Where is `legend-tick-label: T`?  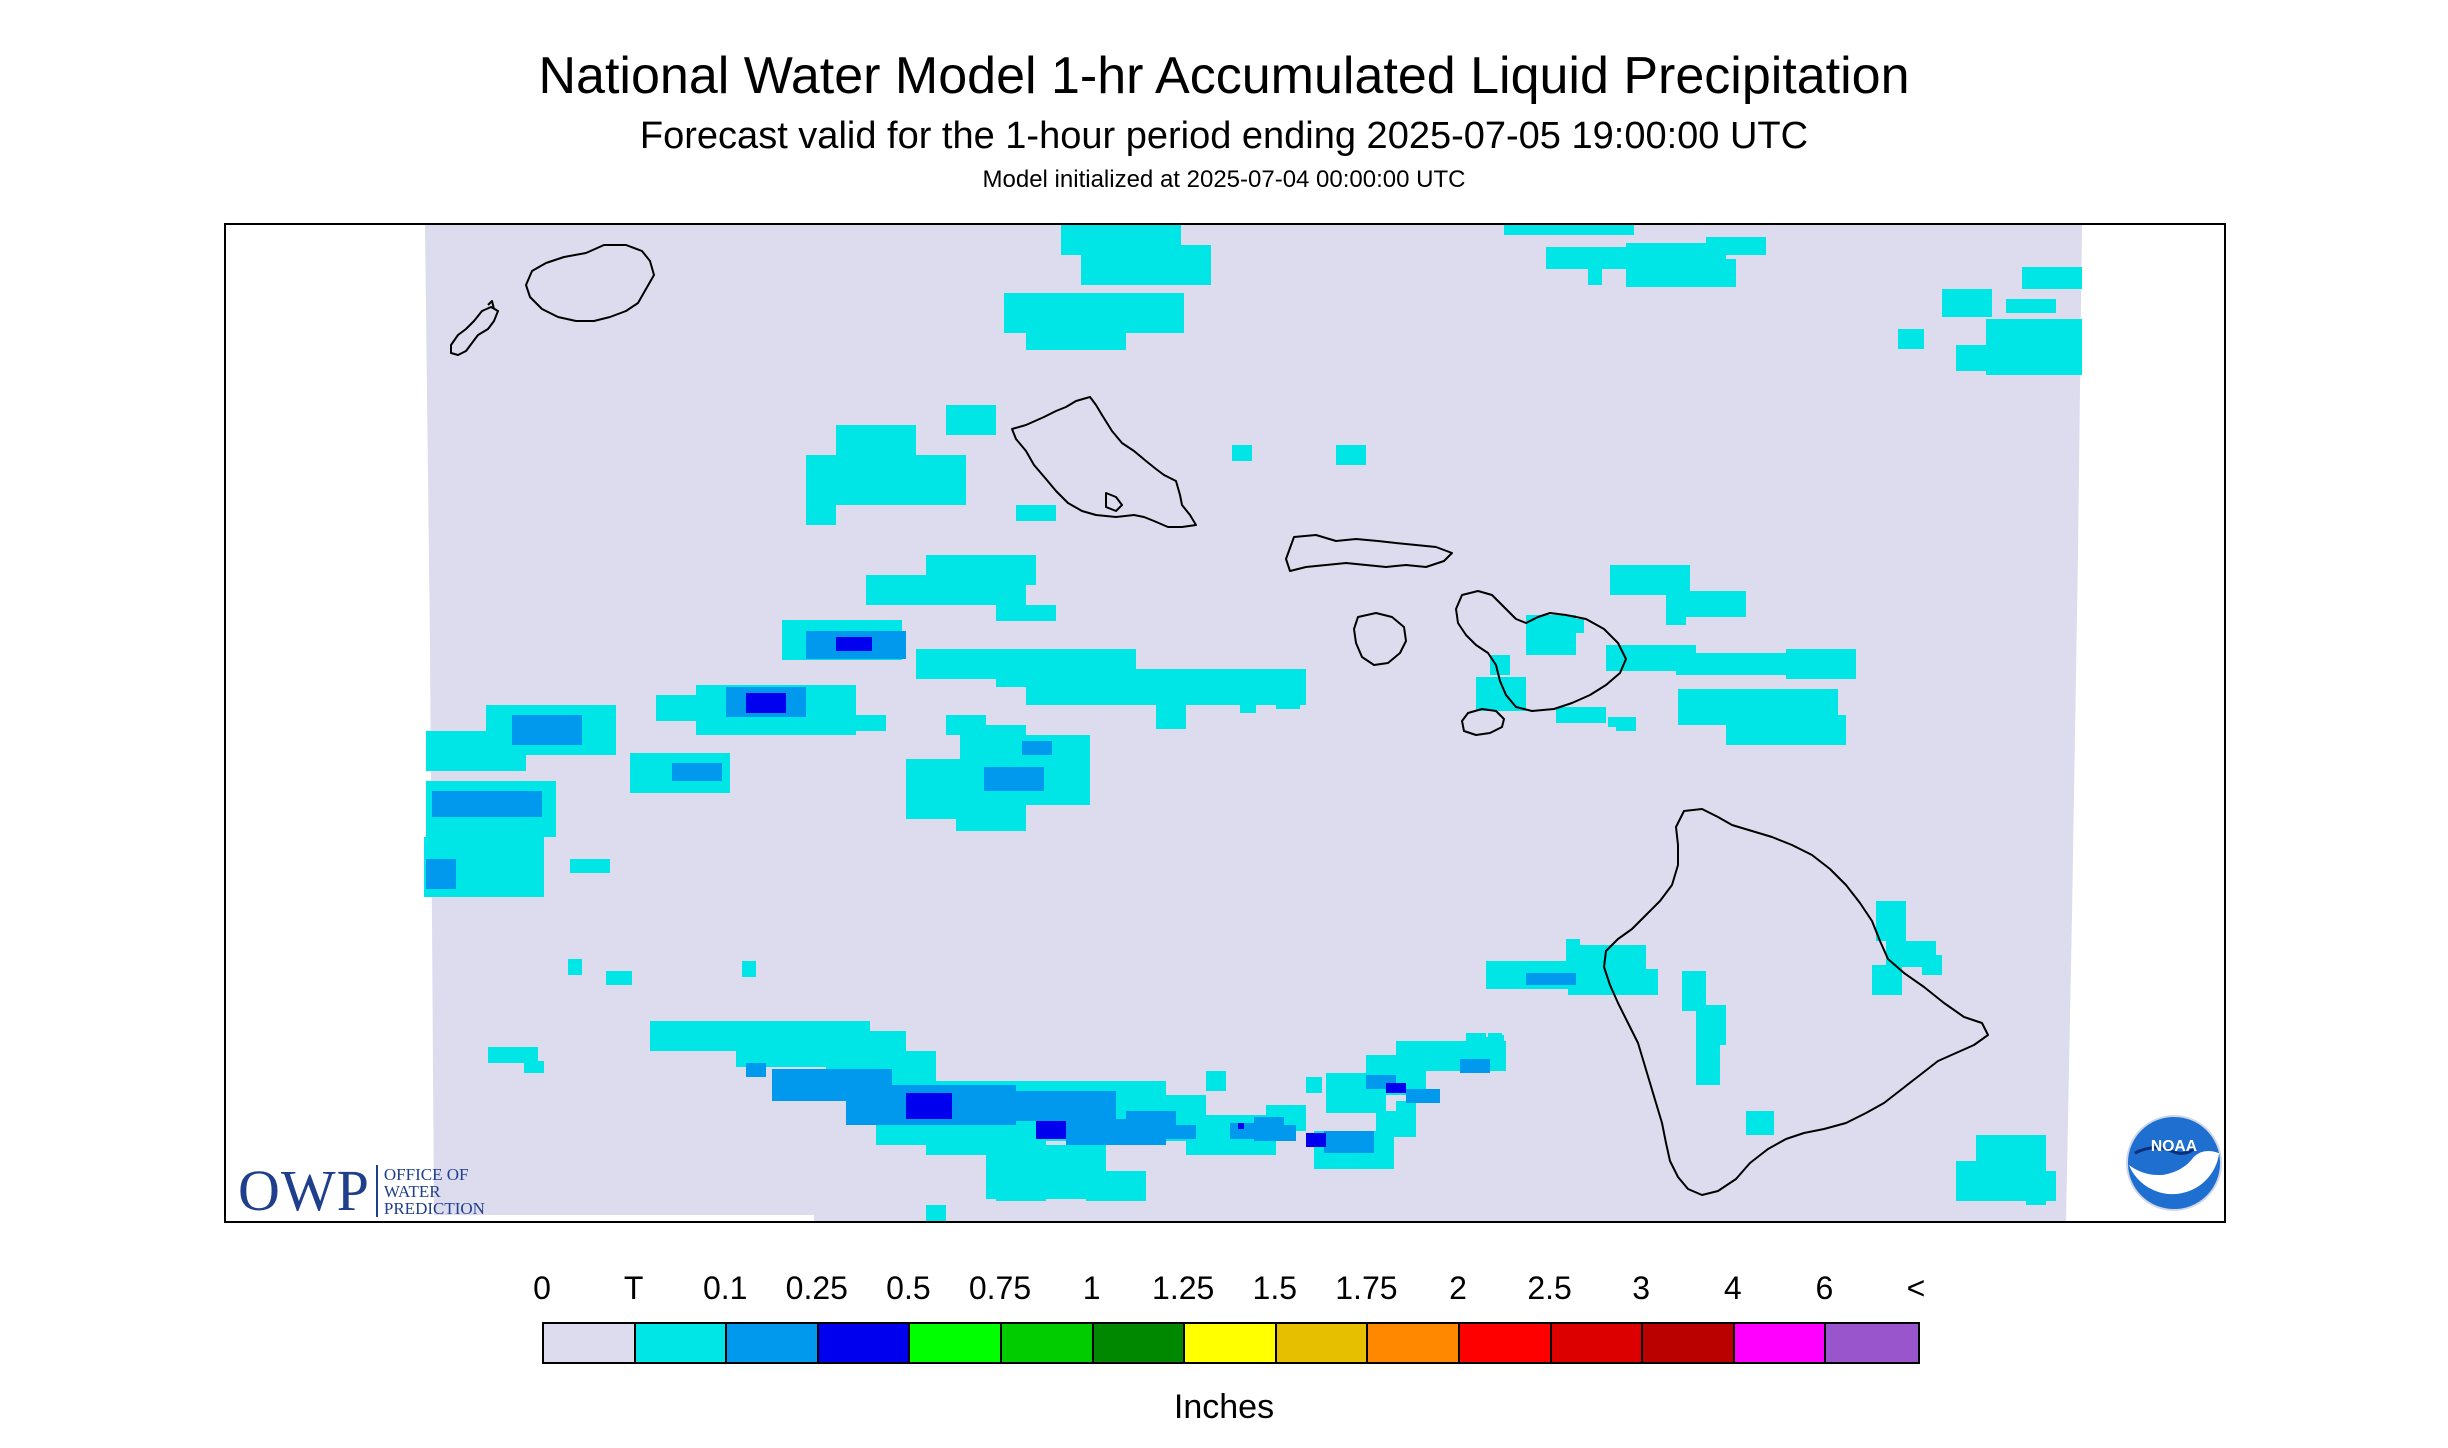 legend-tick-label: T is located at coordinates (633, 1288).